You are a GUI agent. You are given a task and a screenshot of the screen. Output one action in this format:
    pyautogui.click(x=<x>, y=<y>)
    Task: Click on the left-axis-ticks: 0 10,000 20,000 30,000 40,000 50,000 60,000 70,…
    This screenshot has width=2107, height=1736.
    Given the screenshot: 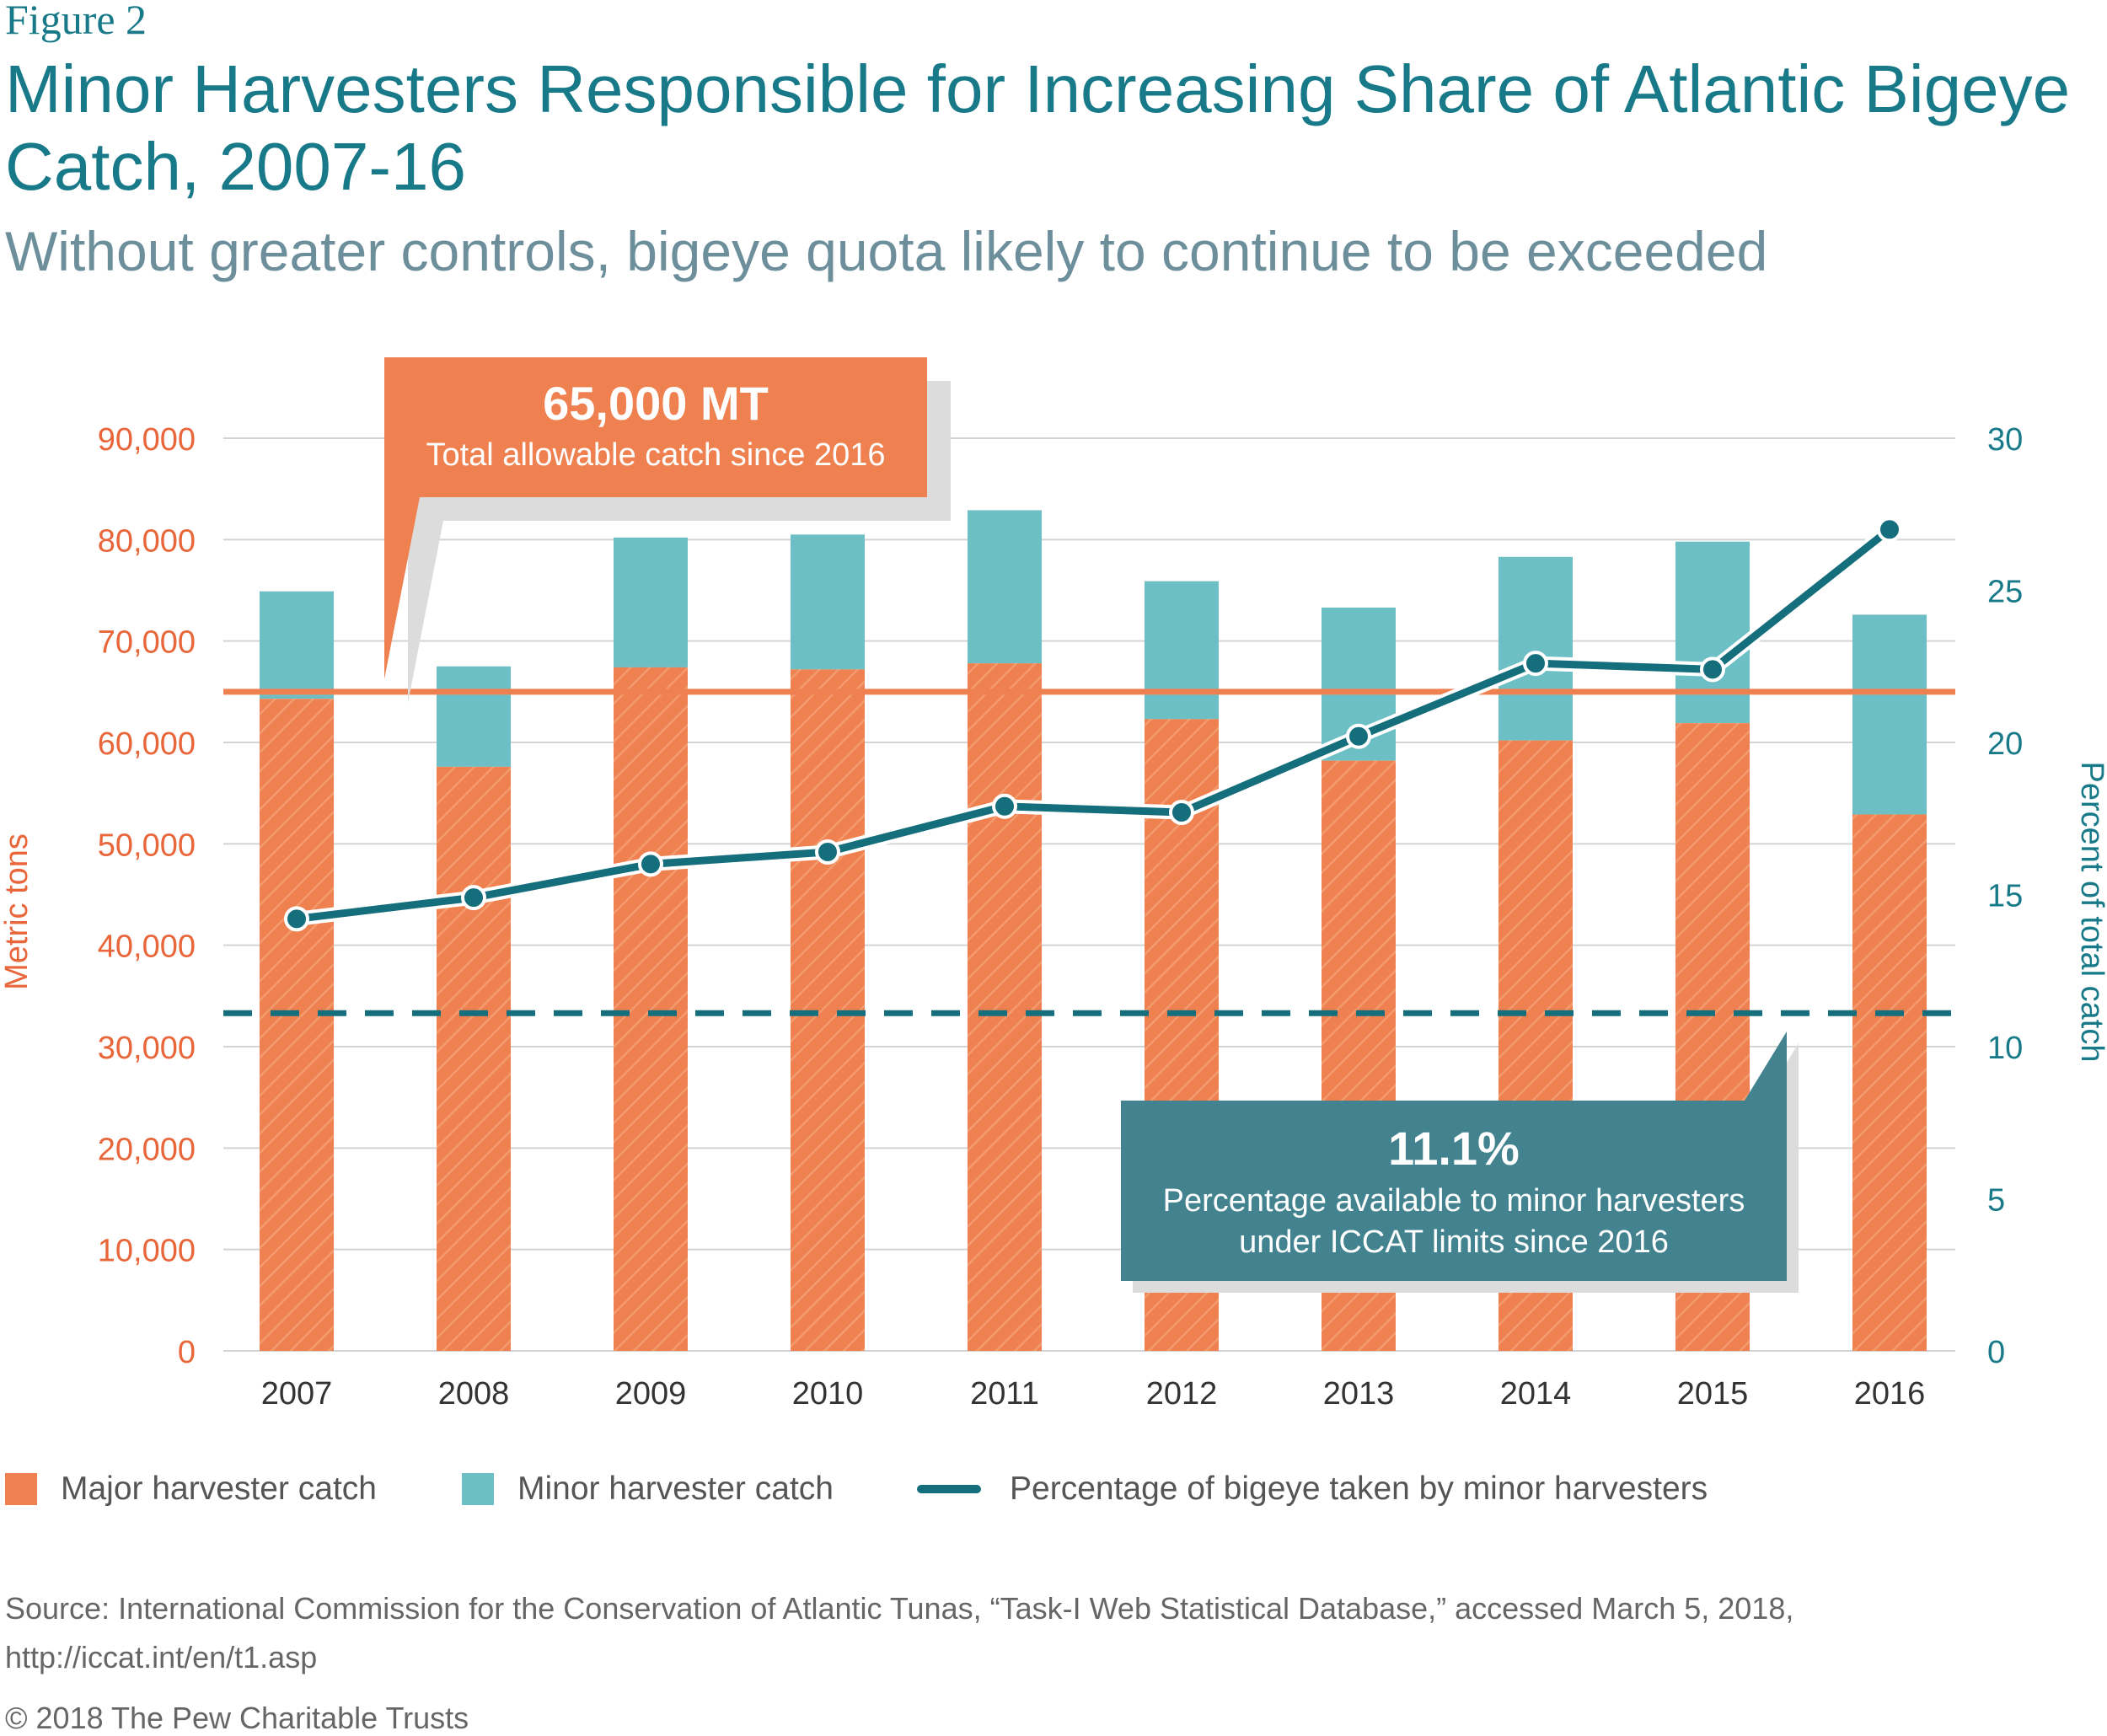 What is the action you would take?
    pyautogui.click(x=147, y=896)
    